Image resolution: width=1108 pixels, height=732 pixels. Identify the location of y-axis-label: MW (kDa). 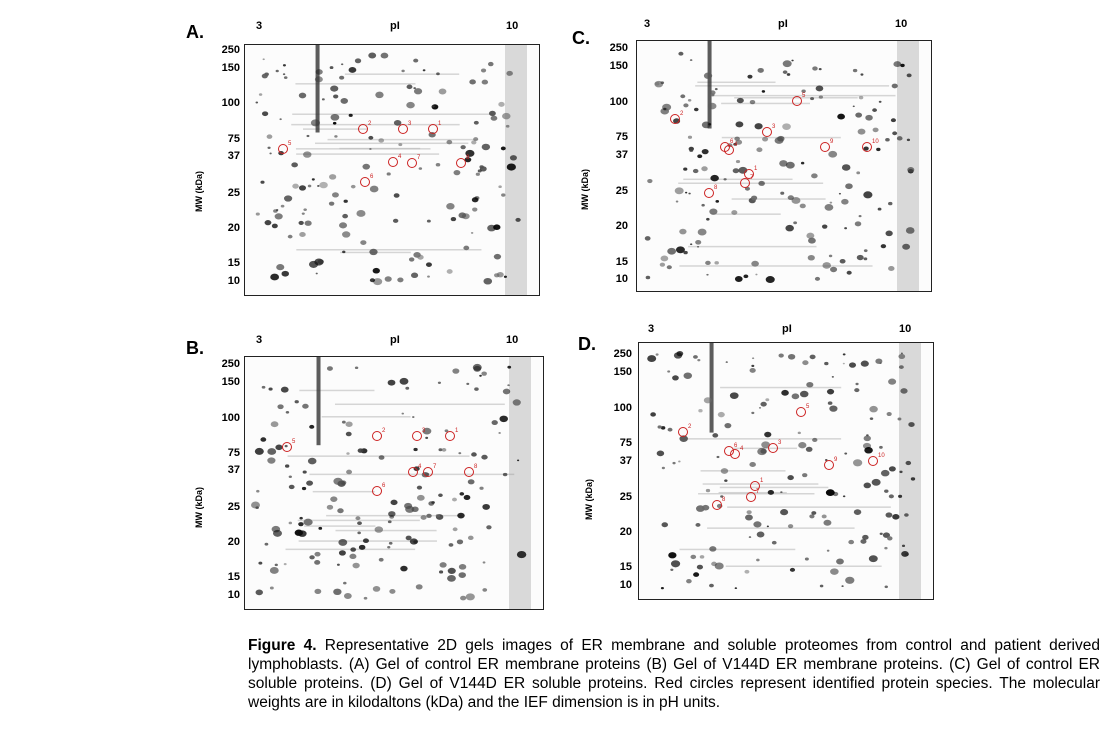
(589, 499).